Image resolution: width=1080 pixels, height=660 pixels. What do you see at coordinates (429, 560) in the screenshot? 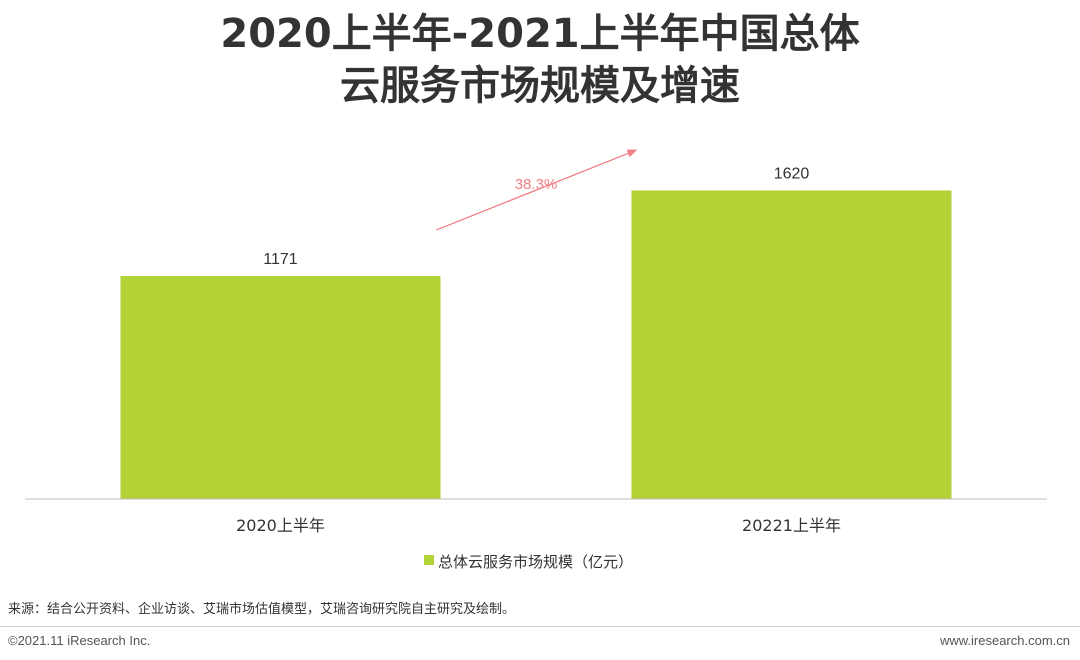
I see `legend-swatch` at bounding box center [429, 560].